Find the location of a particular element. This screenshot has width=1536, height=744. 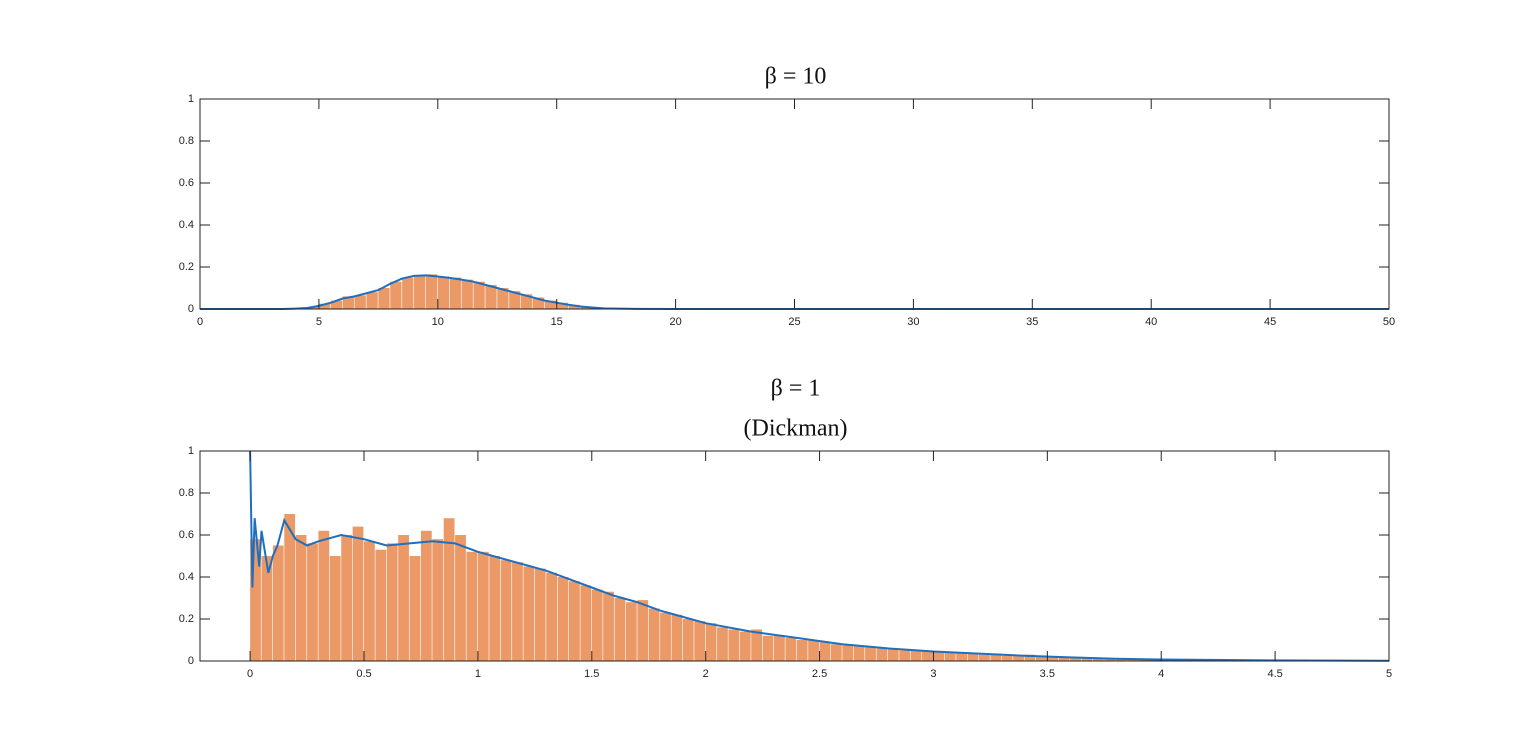

y-tick-label: 1 is located at coordinates (191, 451).